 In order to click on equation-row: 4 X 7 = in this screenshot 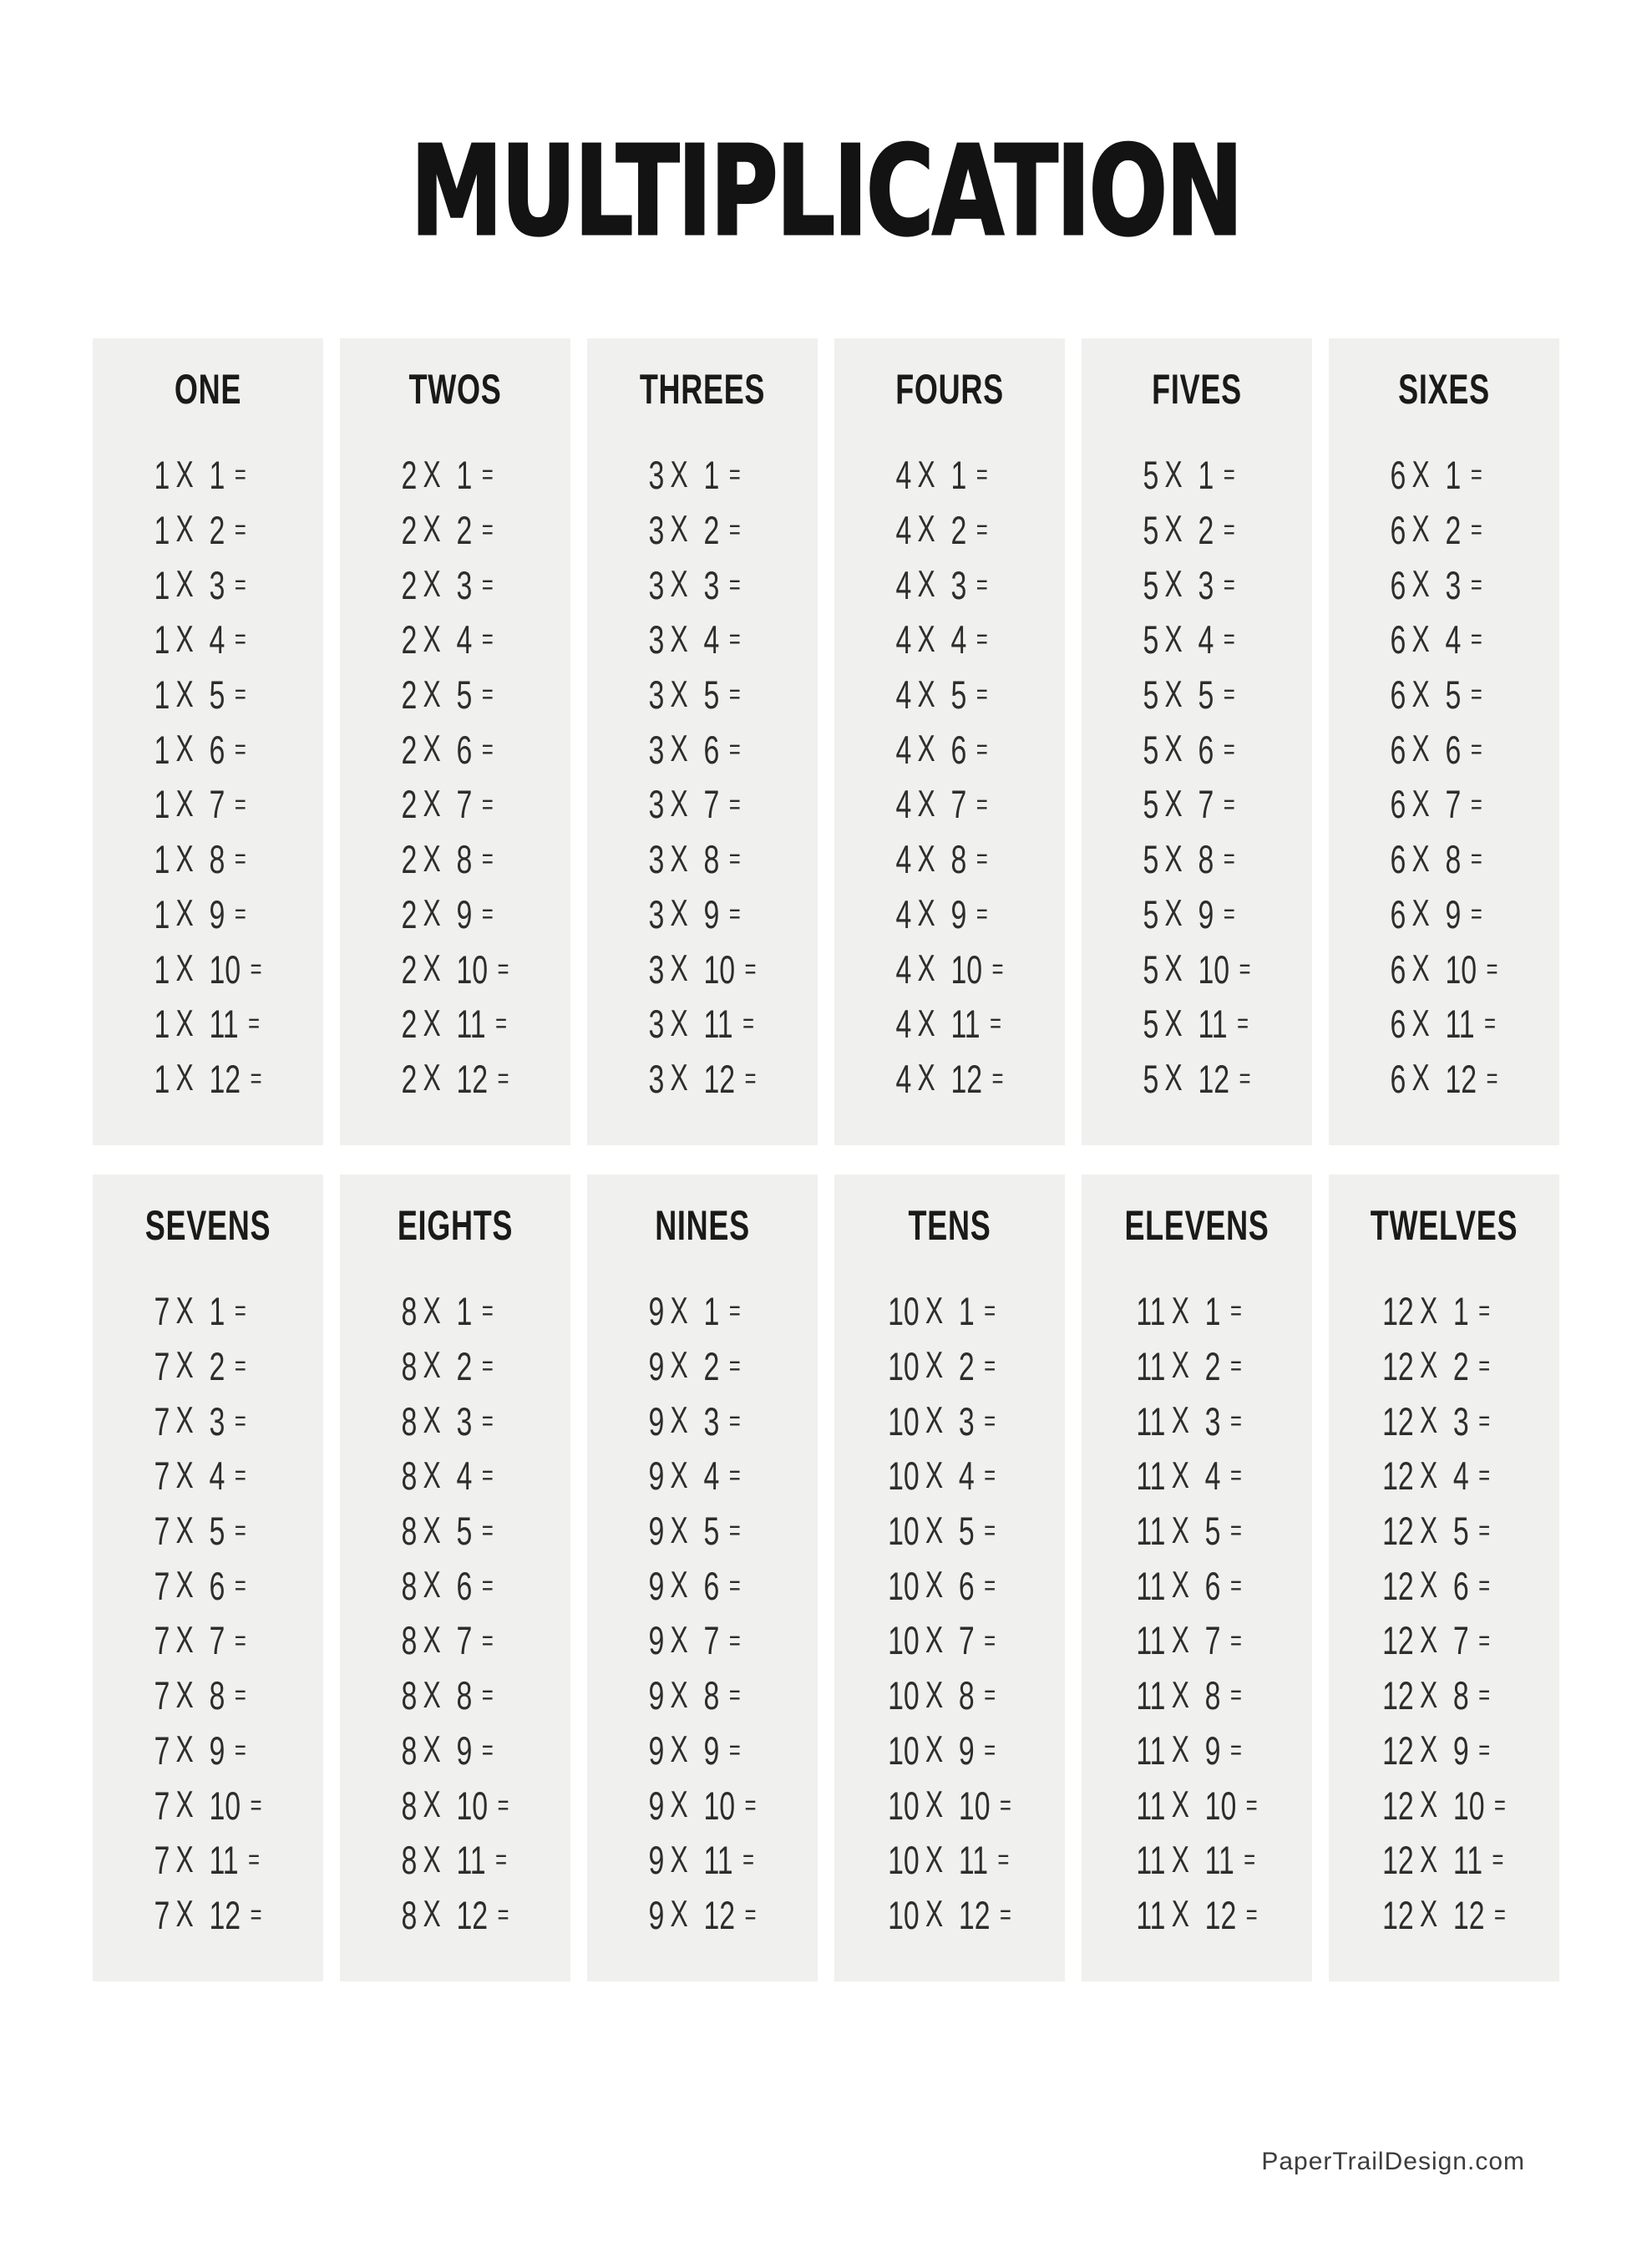, I will do `click(950, 804)`.